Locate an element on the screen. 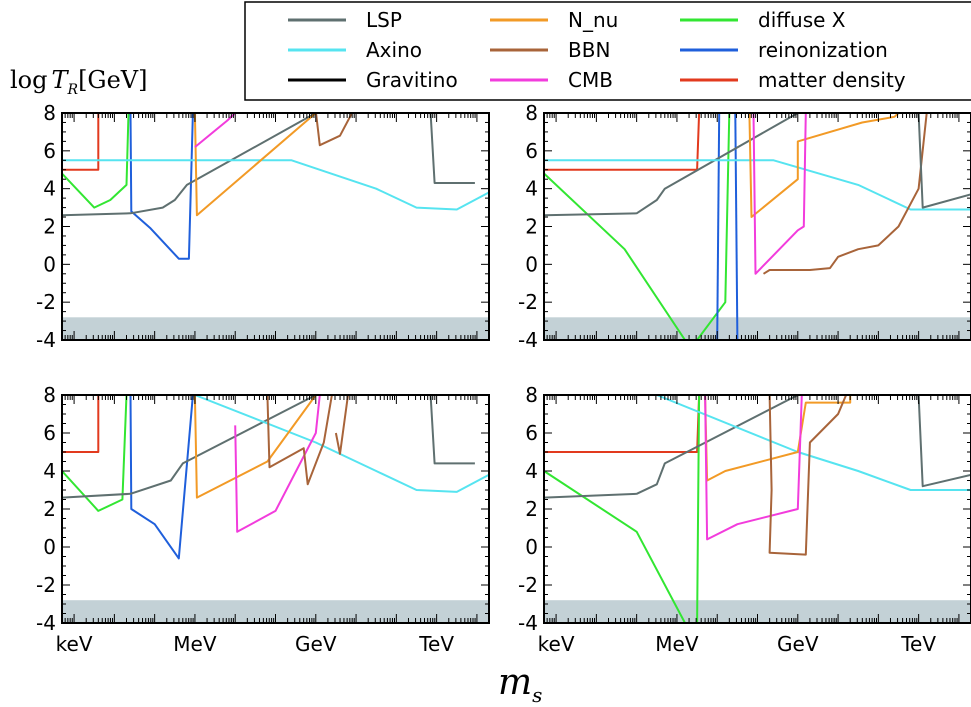  series-matter-density-line is located at coordinates (81, 424).